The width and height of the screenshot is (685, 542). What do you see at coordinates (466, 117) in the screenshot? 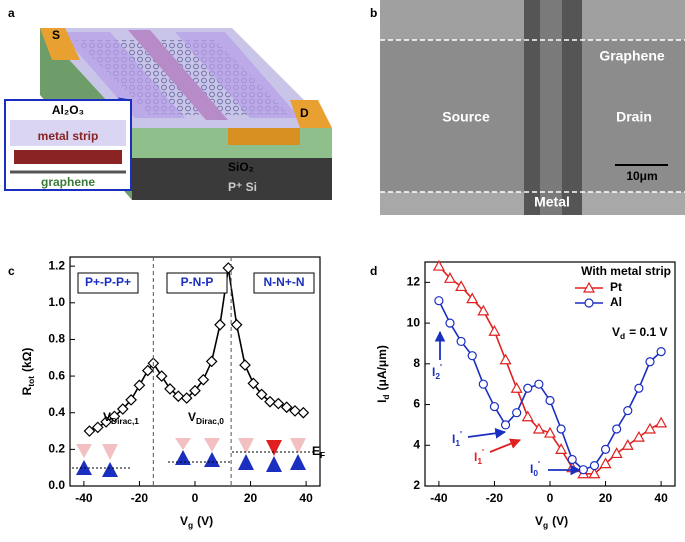
I see `sem-label: Source` at bounding box center [466, 117].